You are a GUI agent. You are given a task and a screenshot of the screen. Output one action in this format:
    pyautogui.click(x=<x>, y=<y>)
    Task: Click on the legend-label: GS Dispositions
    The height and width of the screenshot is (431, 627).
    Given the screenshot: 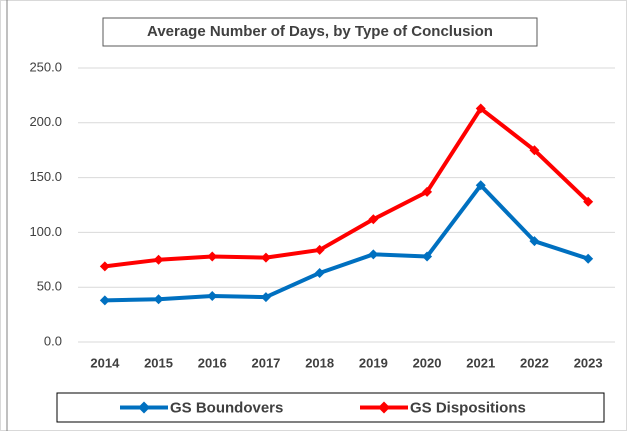 What is the action you would take?
    pyautogui.click(x=468, y=407)
    